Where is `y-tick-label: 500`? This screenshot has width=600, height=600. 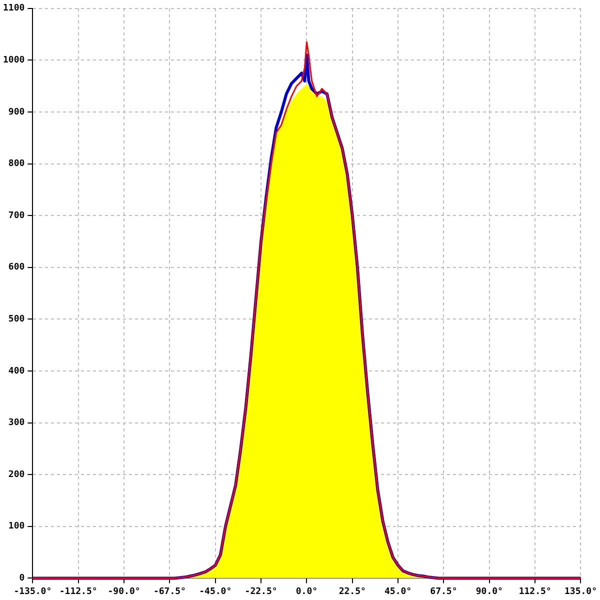
y-tick-label: 500 is located at coordinates (16, 319).